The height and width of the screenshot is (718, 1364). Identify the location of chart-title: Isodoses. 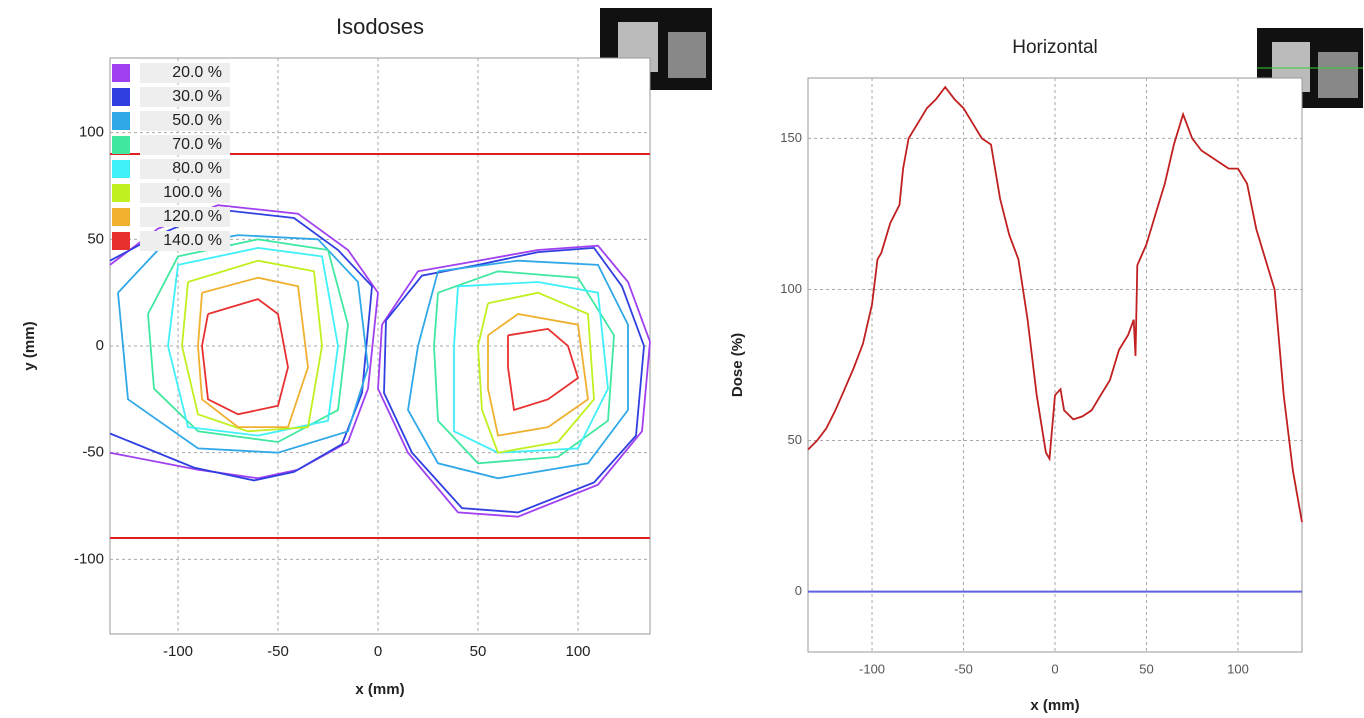
(380, 26).